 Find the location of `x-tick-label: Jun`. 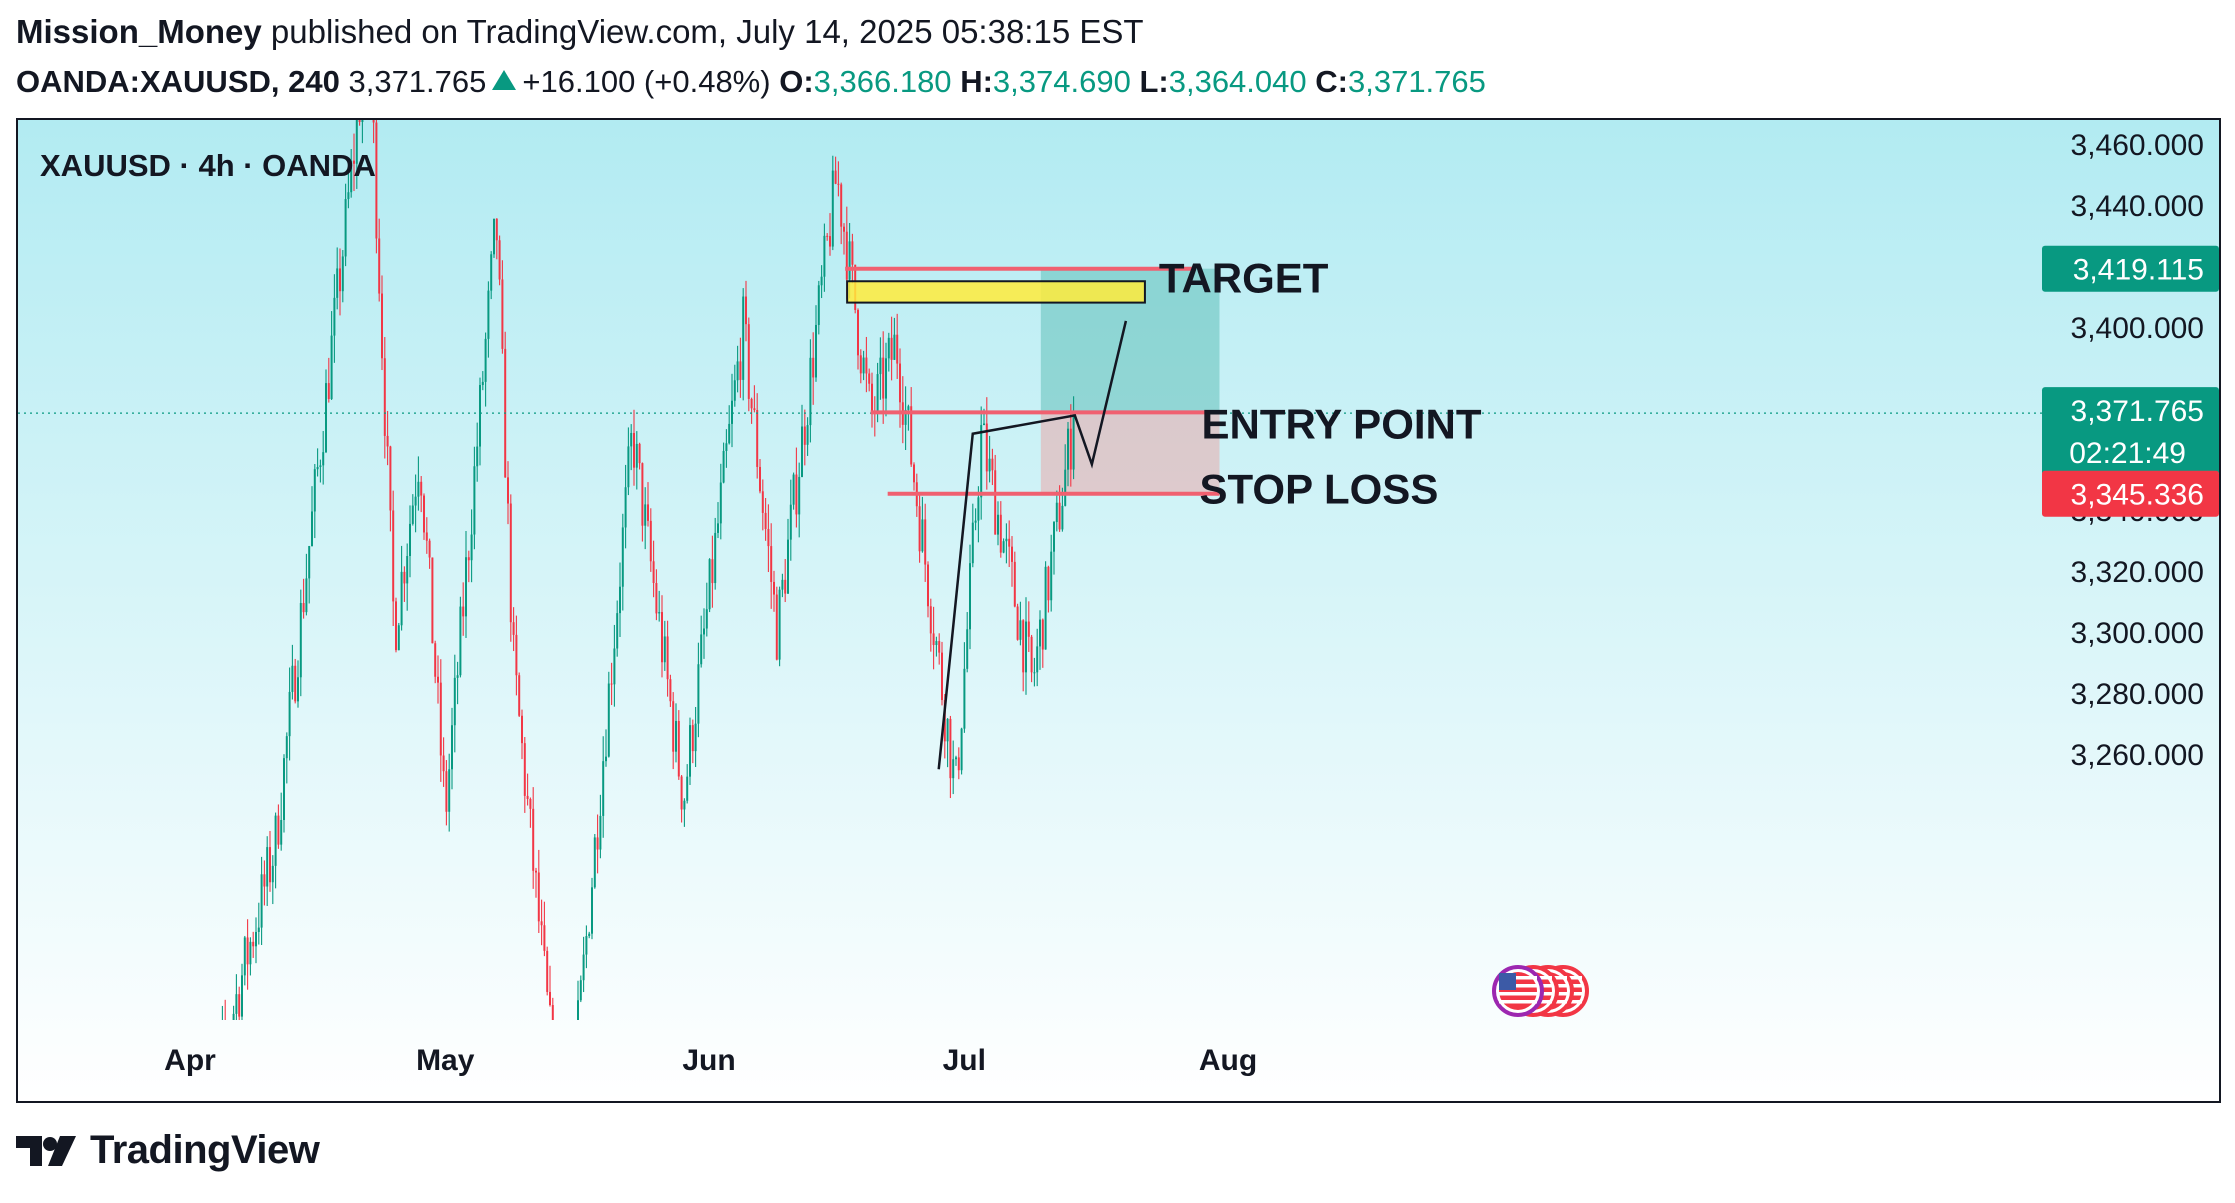

x-tick-label: Jun is located at coordinates (708, 1060).